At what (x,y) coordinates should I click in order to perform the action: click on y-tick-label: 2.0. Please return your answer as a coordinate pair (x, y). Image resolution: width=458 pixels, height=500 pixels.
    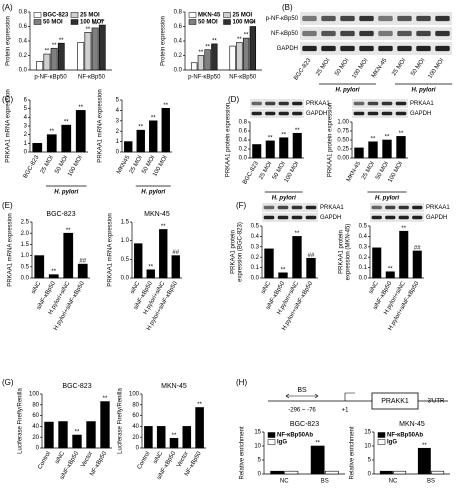
    Looking at the image, I should click on (25, 234).